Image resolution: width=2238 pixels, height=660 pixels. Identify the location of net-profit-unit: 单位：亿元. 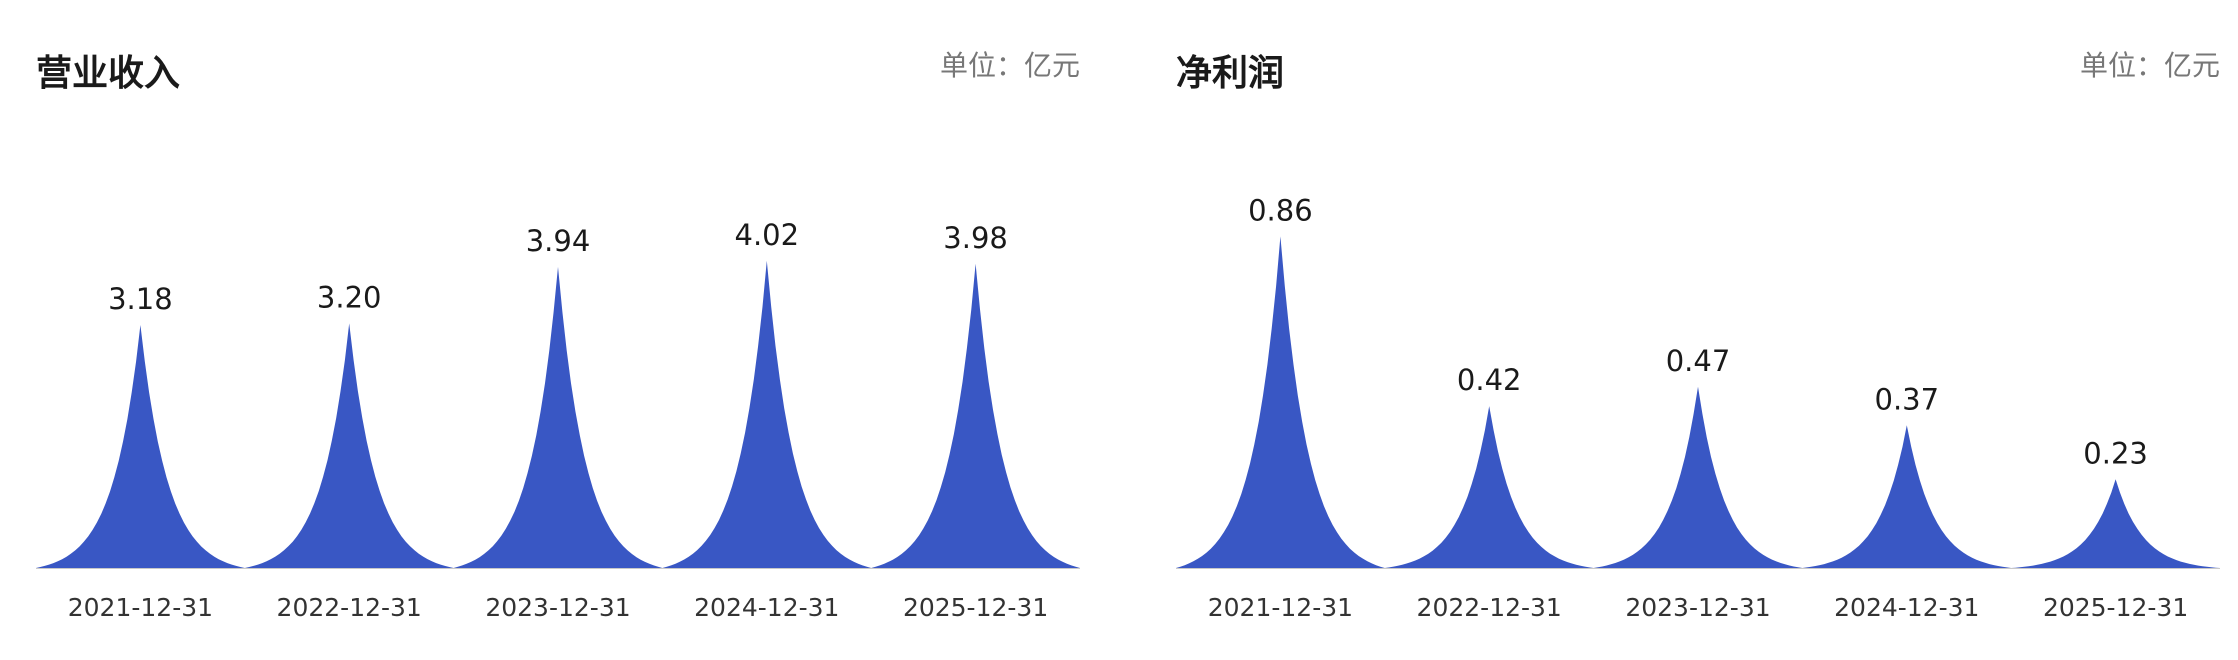
(2150, 64).